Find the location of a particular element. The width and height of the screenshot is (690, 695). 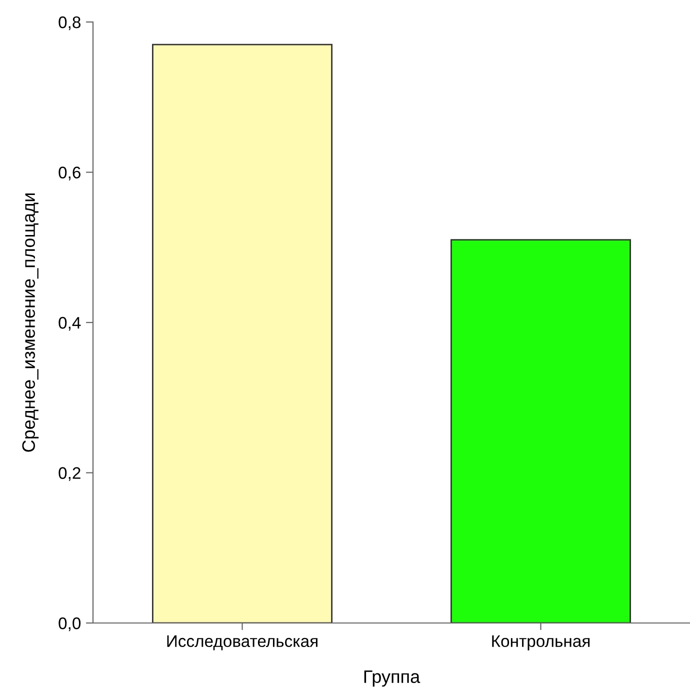

y-tick-label: 0,8 is located at coordinates (69, 23).